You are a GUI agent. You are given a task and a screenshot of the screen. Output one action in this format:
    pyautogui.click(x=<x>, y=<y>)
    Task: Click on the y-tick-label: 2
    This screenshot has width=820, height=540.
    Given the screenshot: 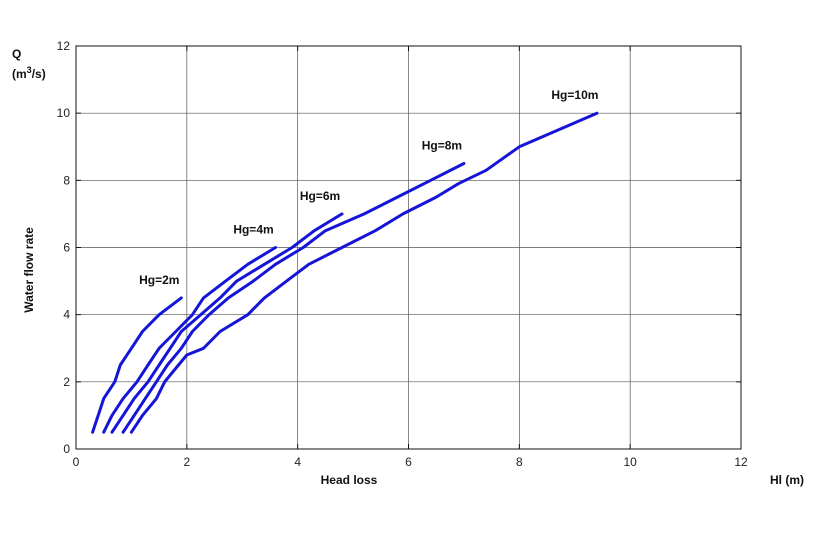 What is the action you would take?
    pyautogui.click(x=66, y=382)
    